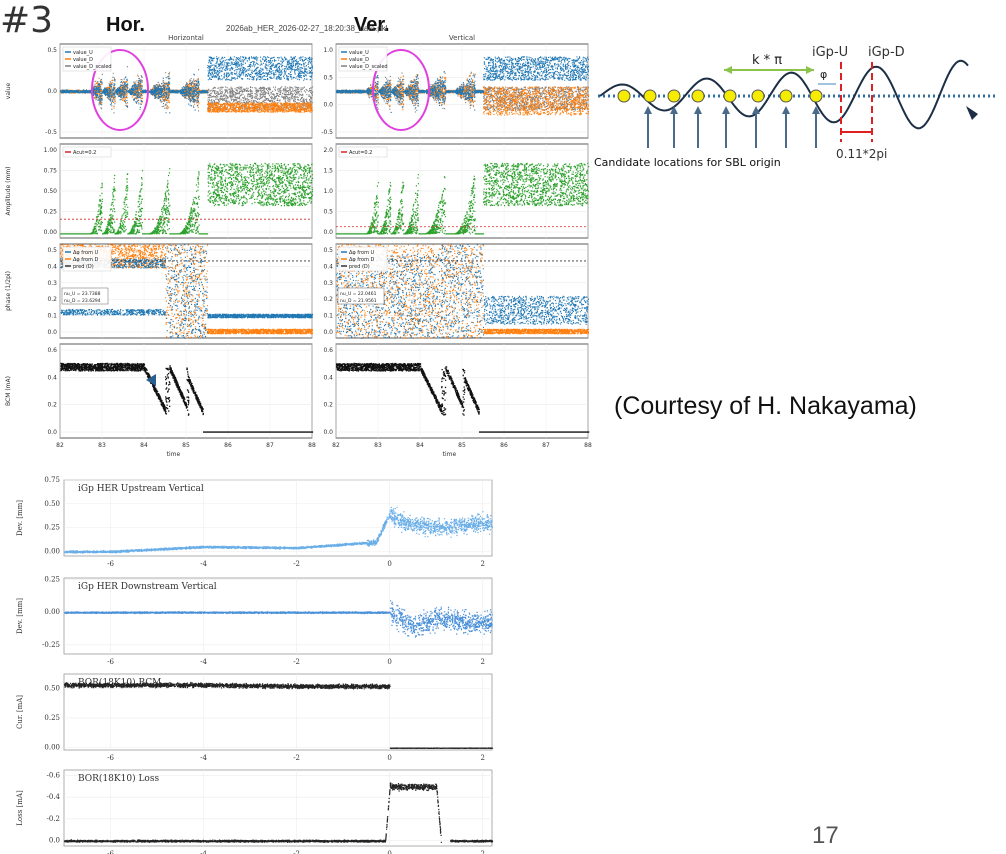  What do you see at coordinates (20, 808) in the screenshot?
I see `y-axis-label: Loss [mA]` at bounding box center [20, 808].